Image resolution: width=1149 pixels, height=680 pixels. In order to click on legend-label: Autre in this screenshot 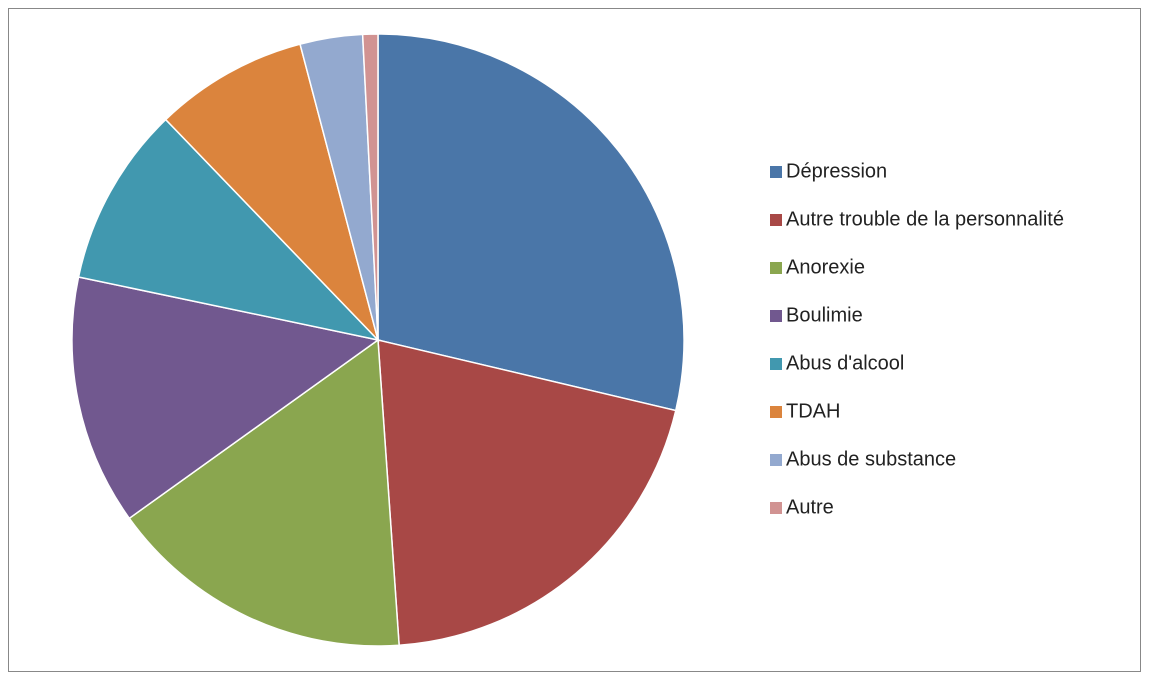, I will do `click(810, 507)`.